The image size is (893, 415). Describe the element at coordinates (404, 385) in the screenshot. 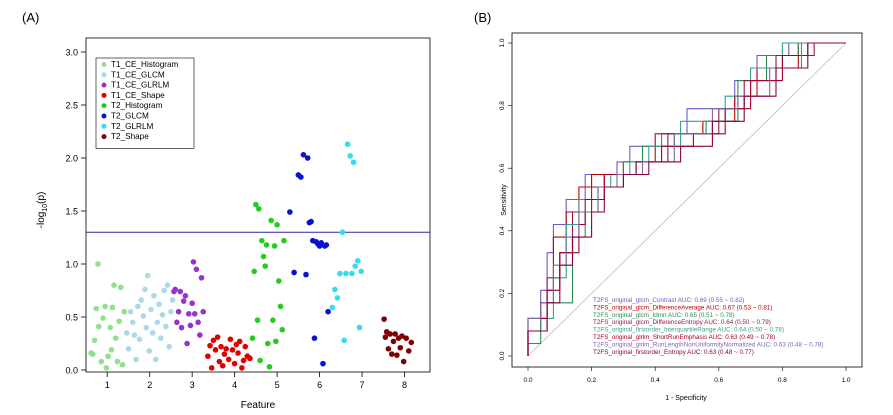

I see `x-tick-label: 8` at that location.